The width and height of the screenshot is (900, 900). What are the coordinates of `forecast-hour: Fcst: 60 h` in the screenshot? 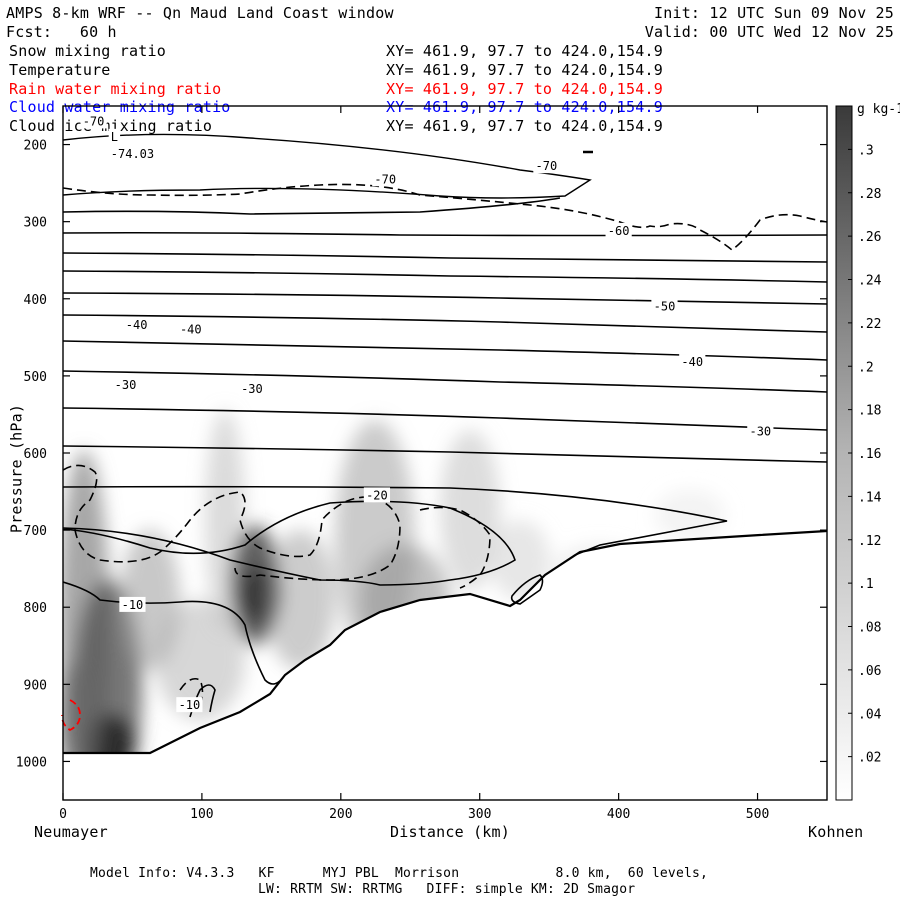 It's located at (61, 32).